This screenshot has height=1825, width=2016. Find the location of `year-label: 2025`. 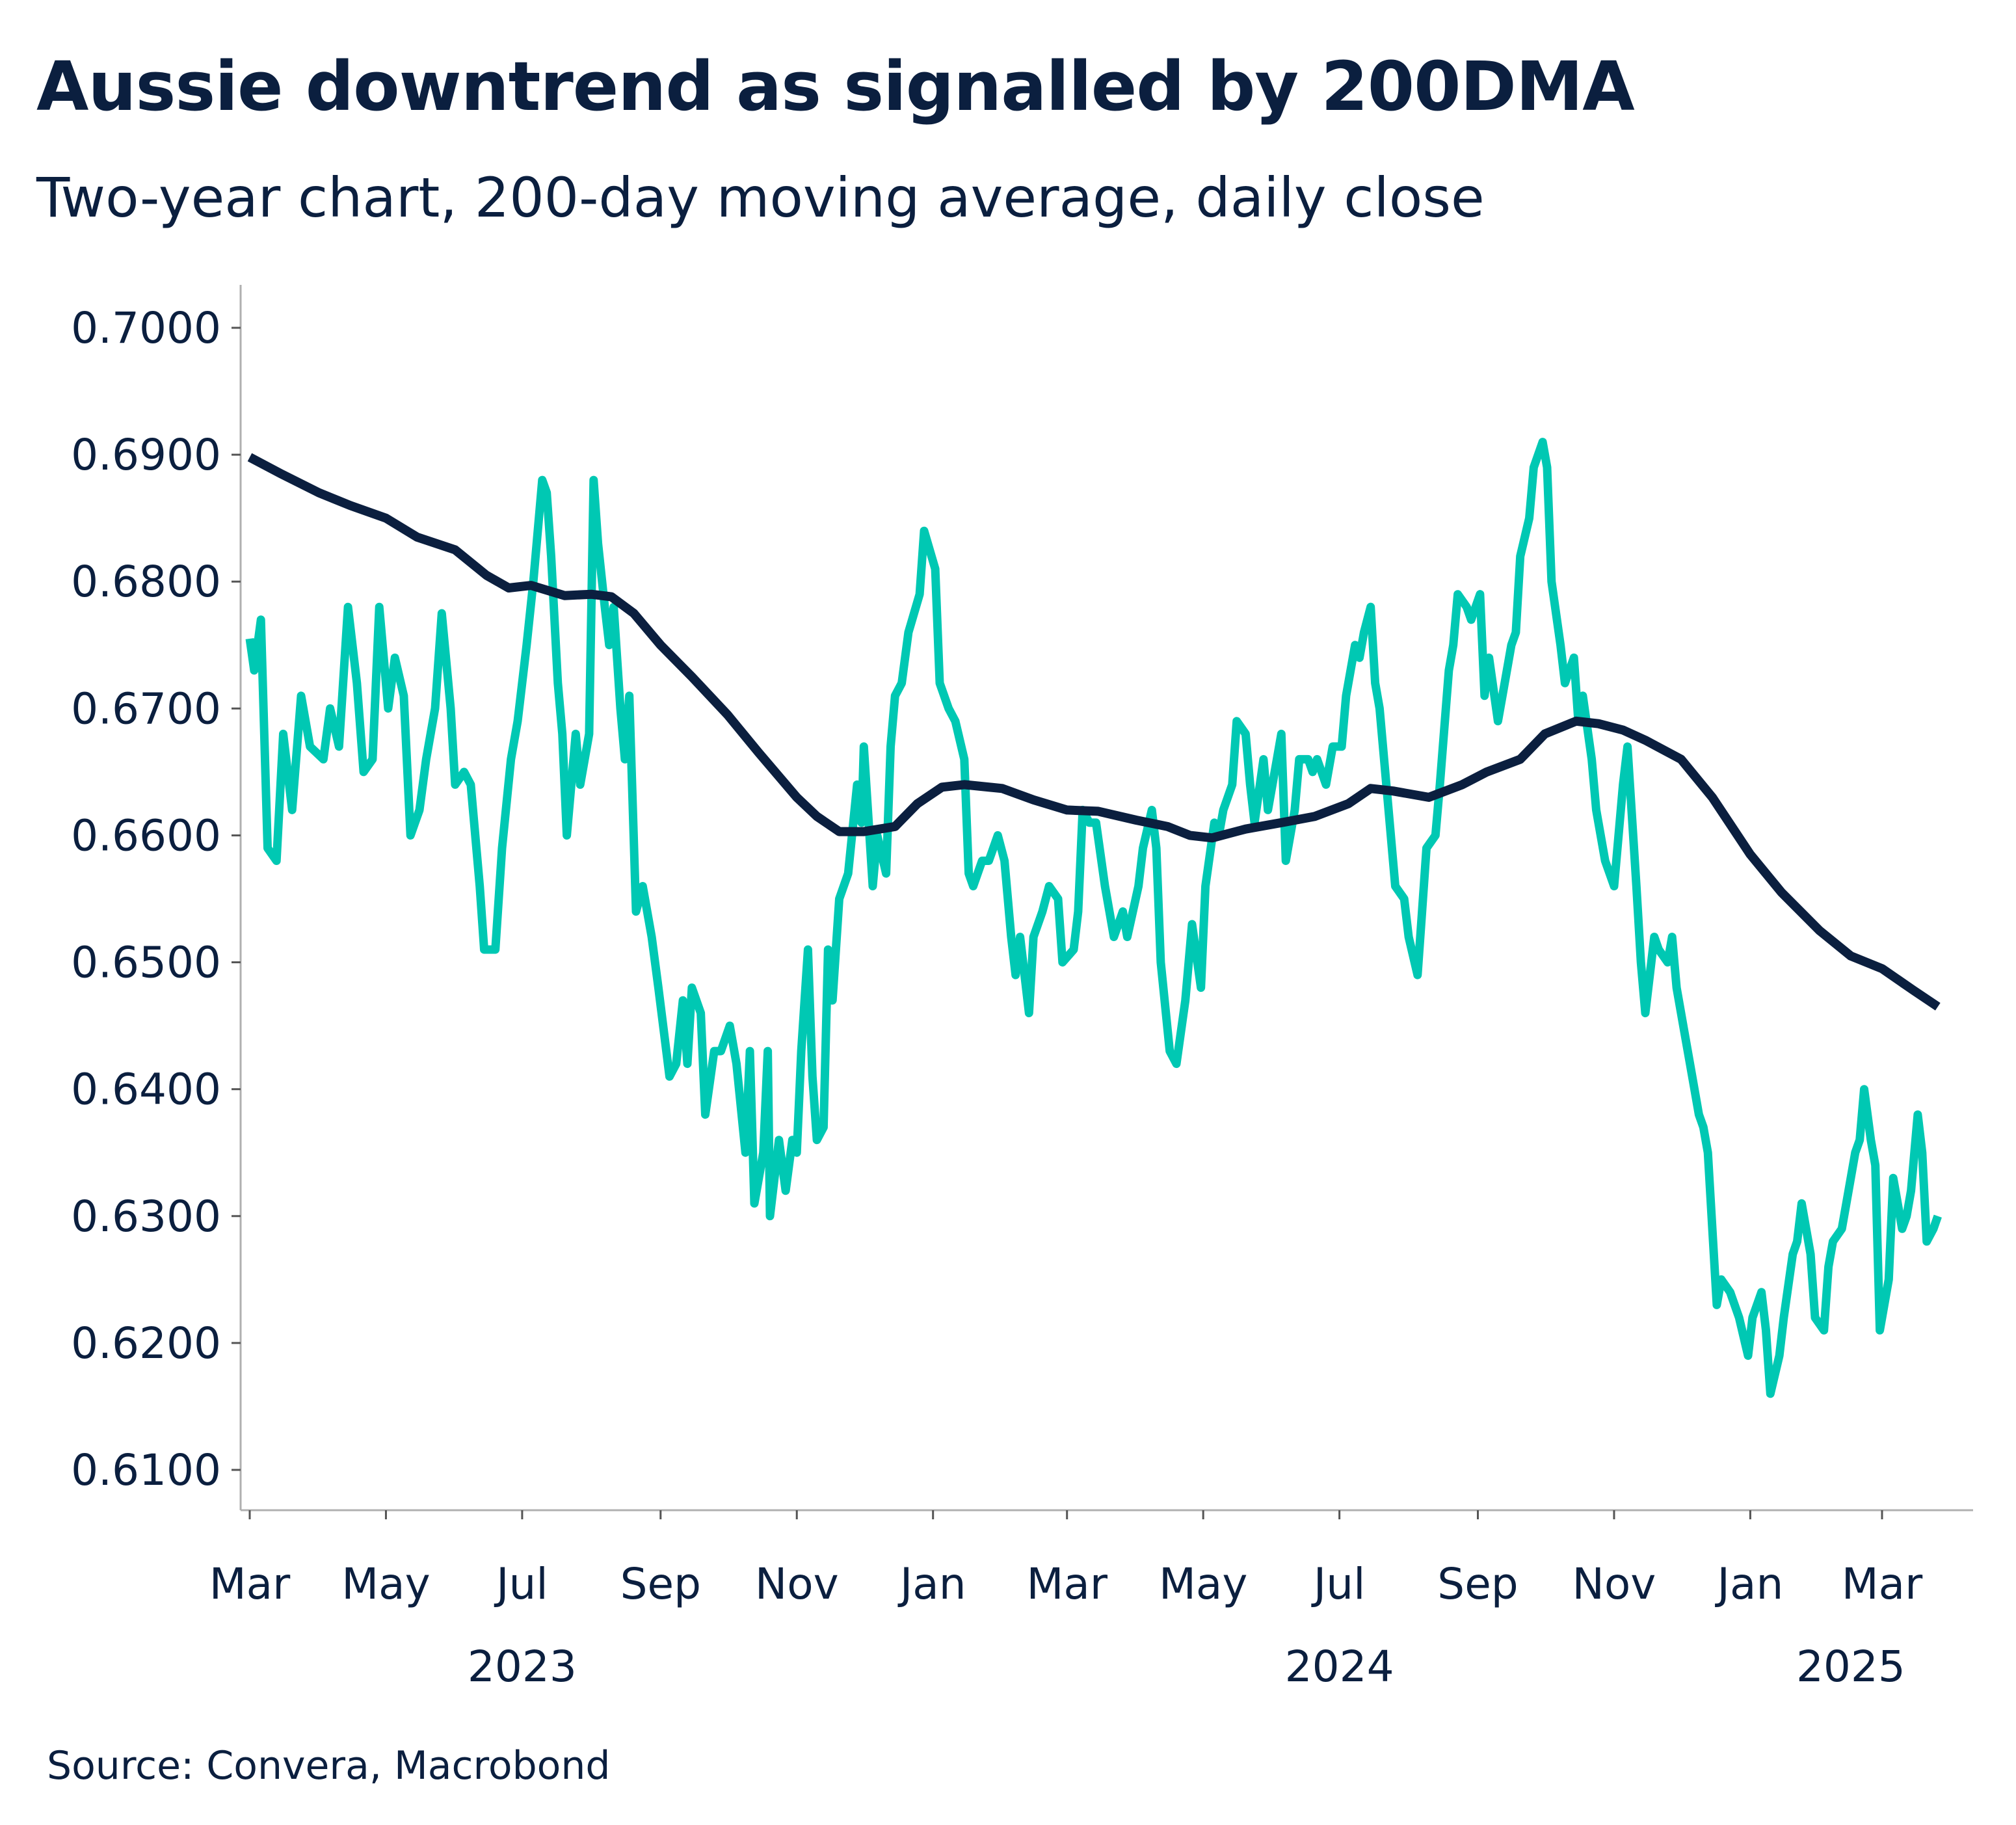

year-label: 2025 is located at coordinates (1850, 1667).